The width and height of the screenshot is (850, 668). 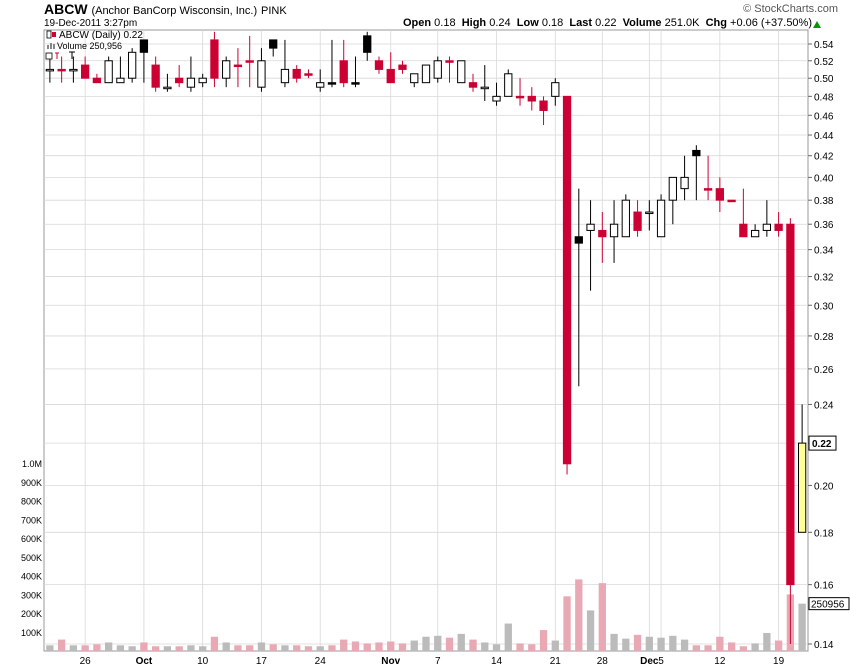 I want to click on exchange-name: PINK, so click(x=274, y=11).